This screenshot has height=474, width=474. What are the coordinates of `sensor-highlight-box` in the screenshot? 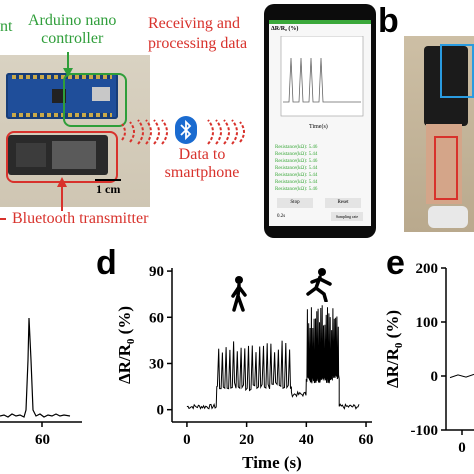 It's located at (457, 71).